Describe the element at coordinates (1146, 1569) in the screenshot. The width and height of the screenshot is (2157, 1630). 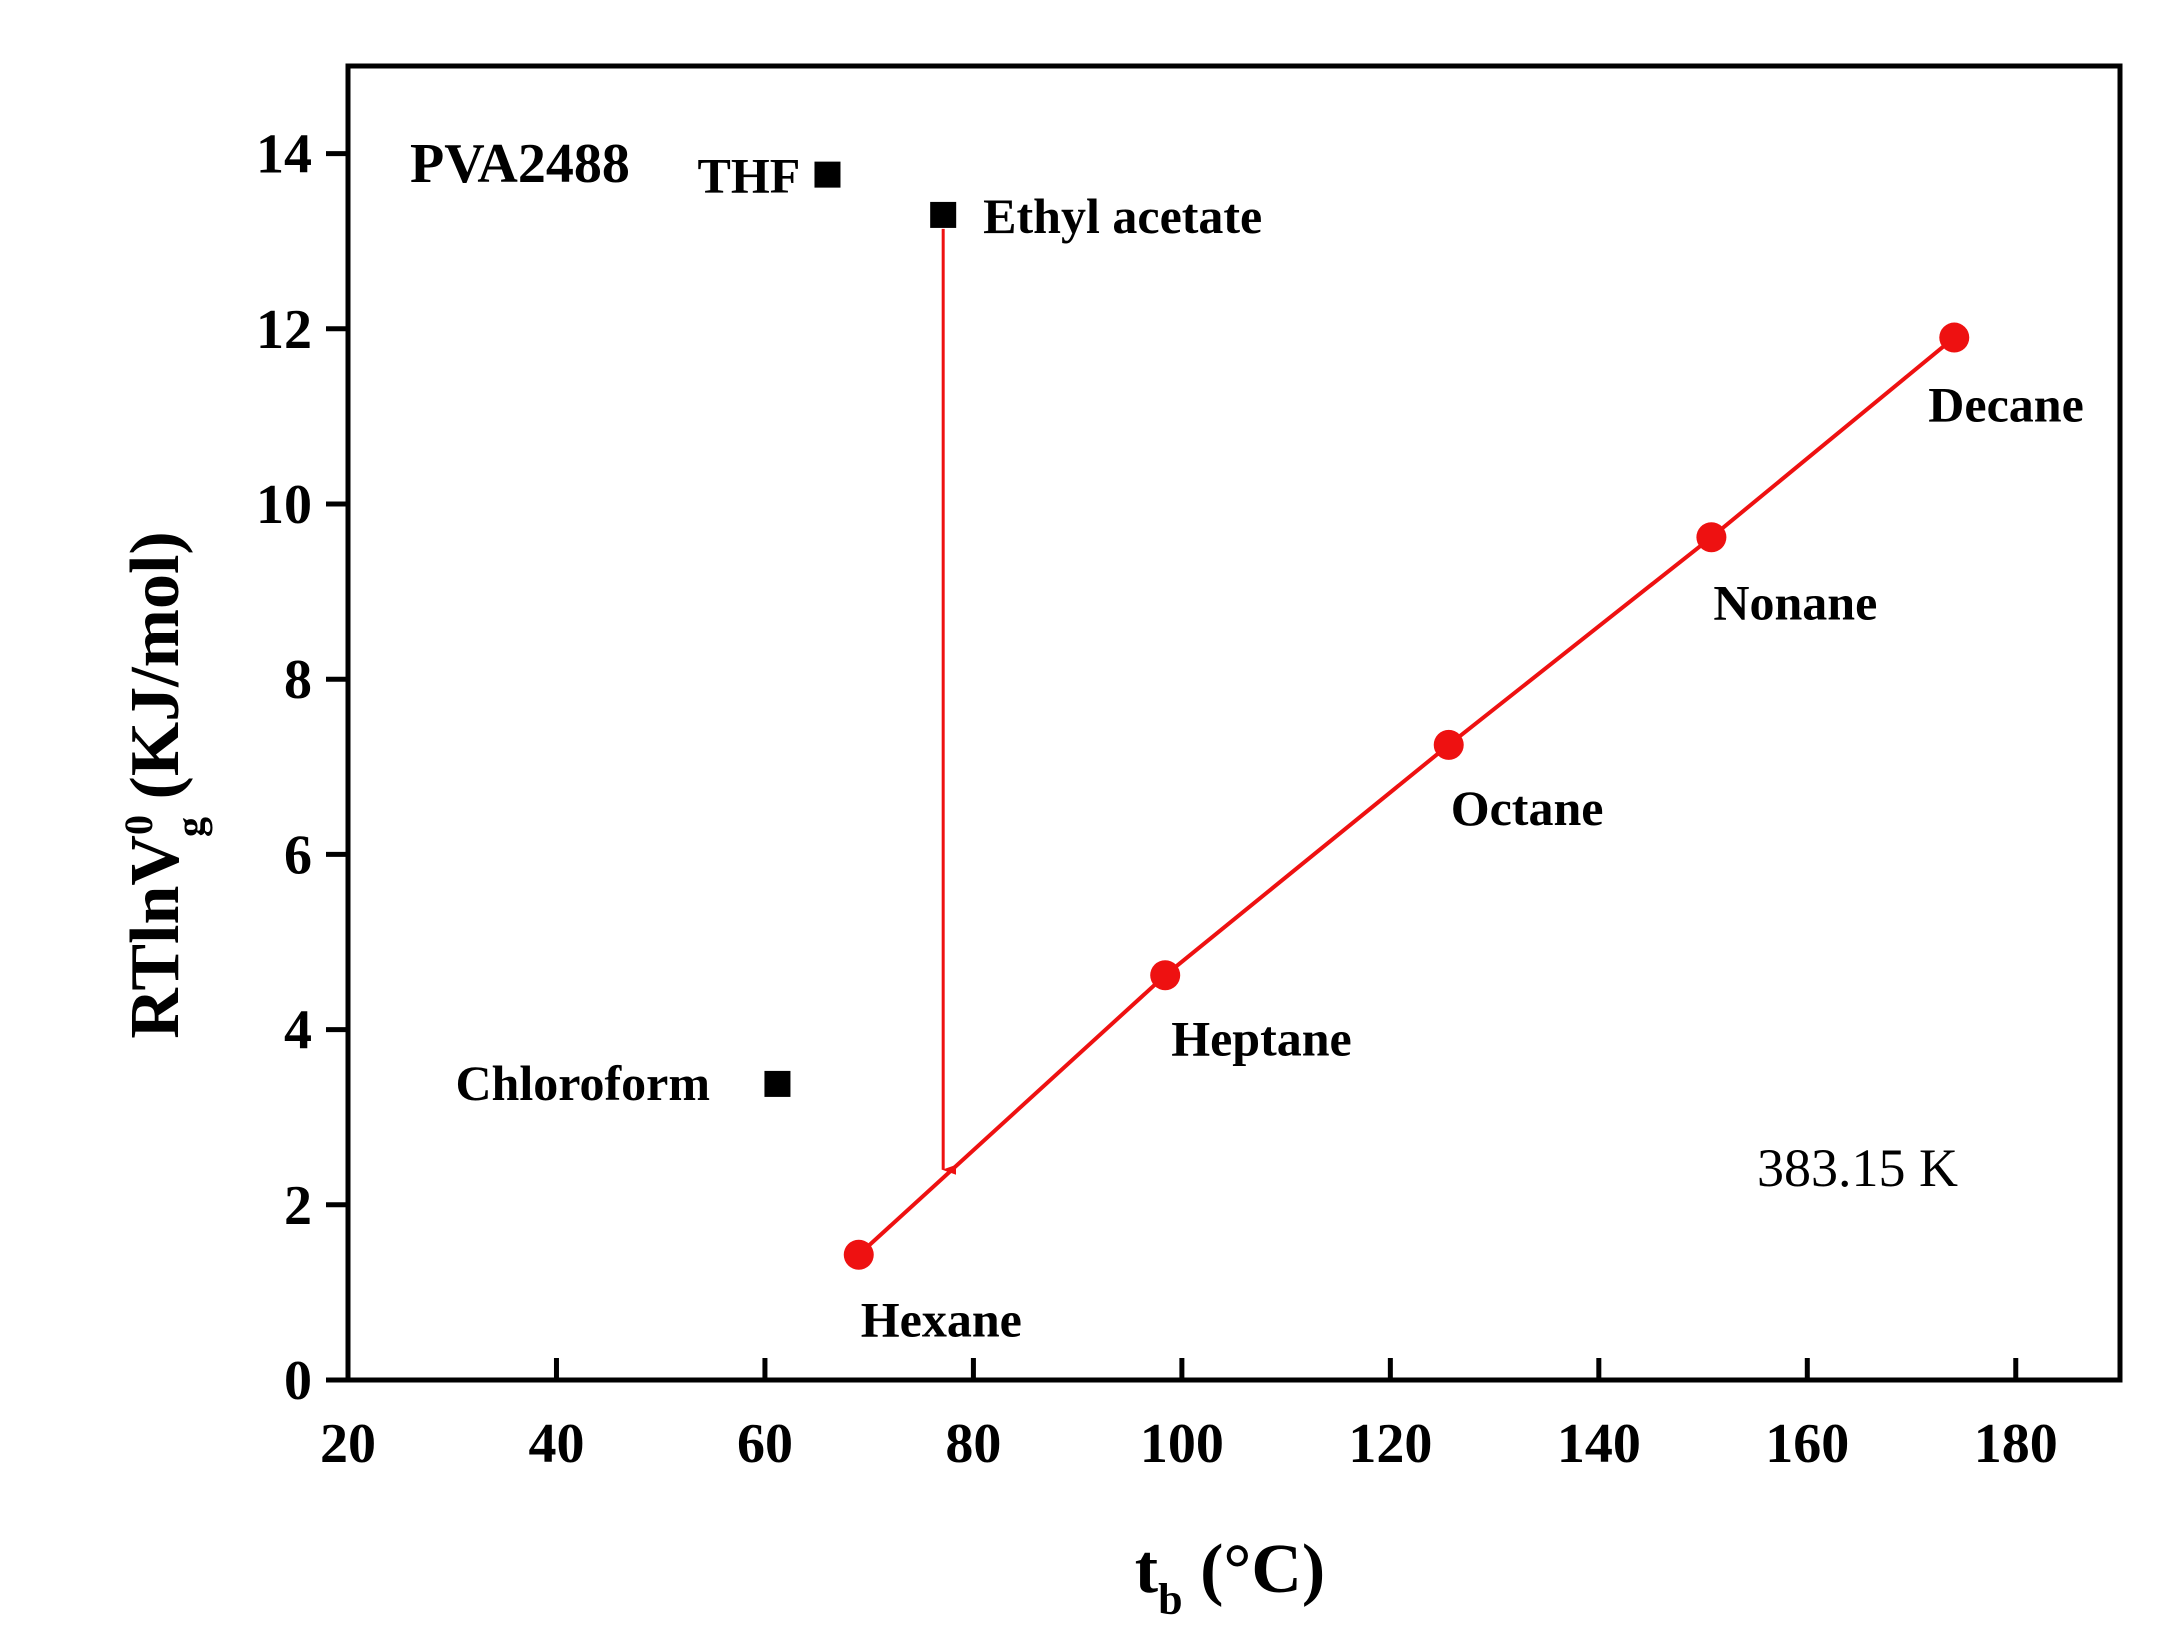
I see `x-axis-title-main: t` at that location.